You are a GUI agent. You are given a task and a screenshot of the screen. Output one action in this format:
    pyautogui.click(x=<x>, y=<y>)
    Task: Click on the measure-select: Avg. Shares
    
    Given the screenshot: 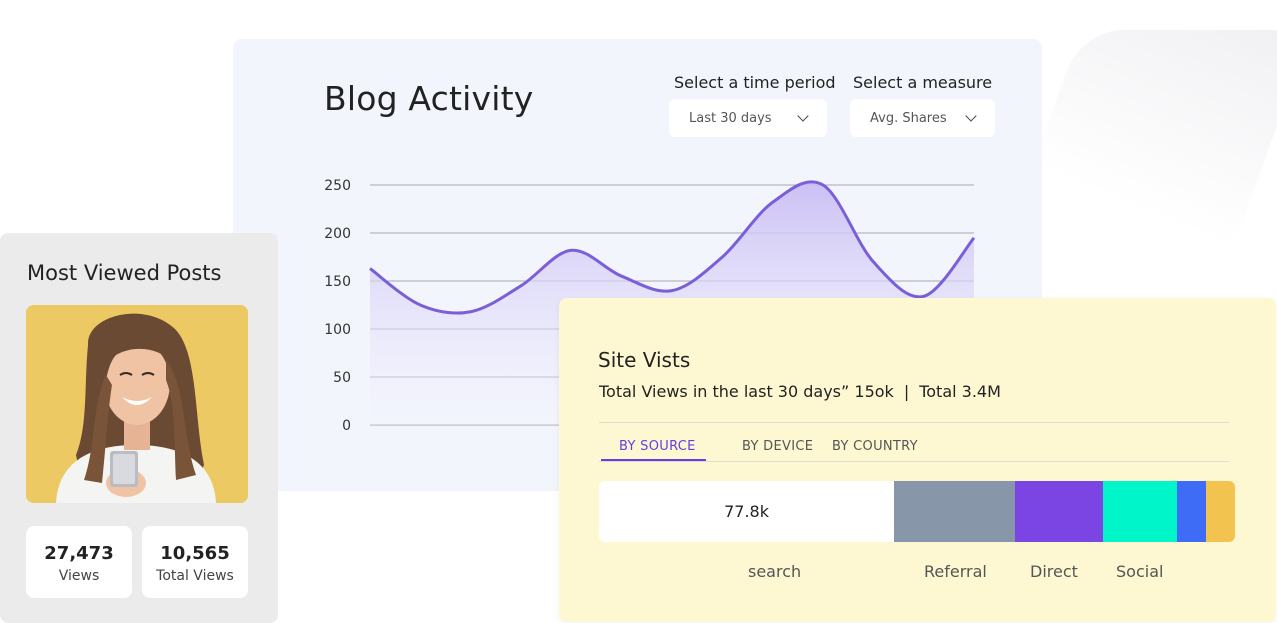 What is the action you would take?
    pyautogui.click(x=922, y=118)
    